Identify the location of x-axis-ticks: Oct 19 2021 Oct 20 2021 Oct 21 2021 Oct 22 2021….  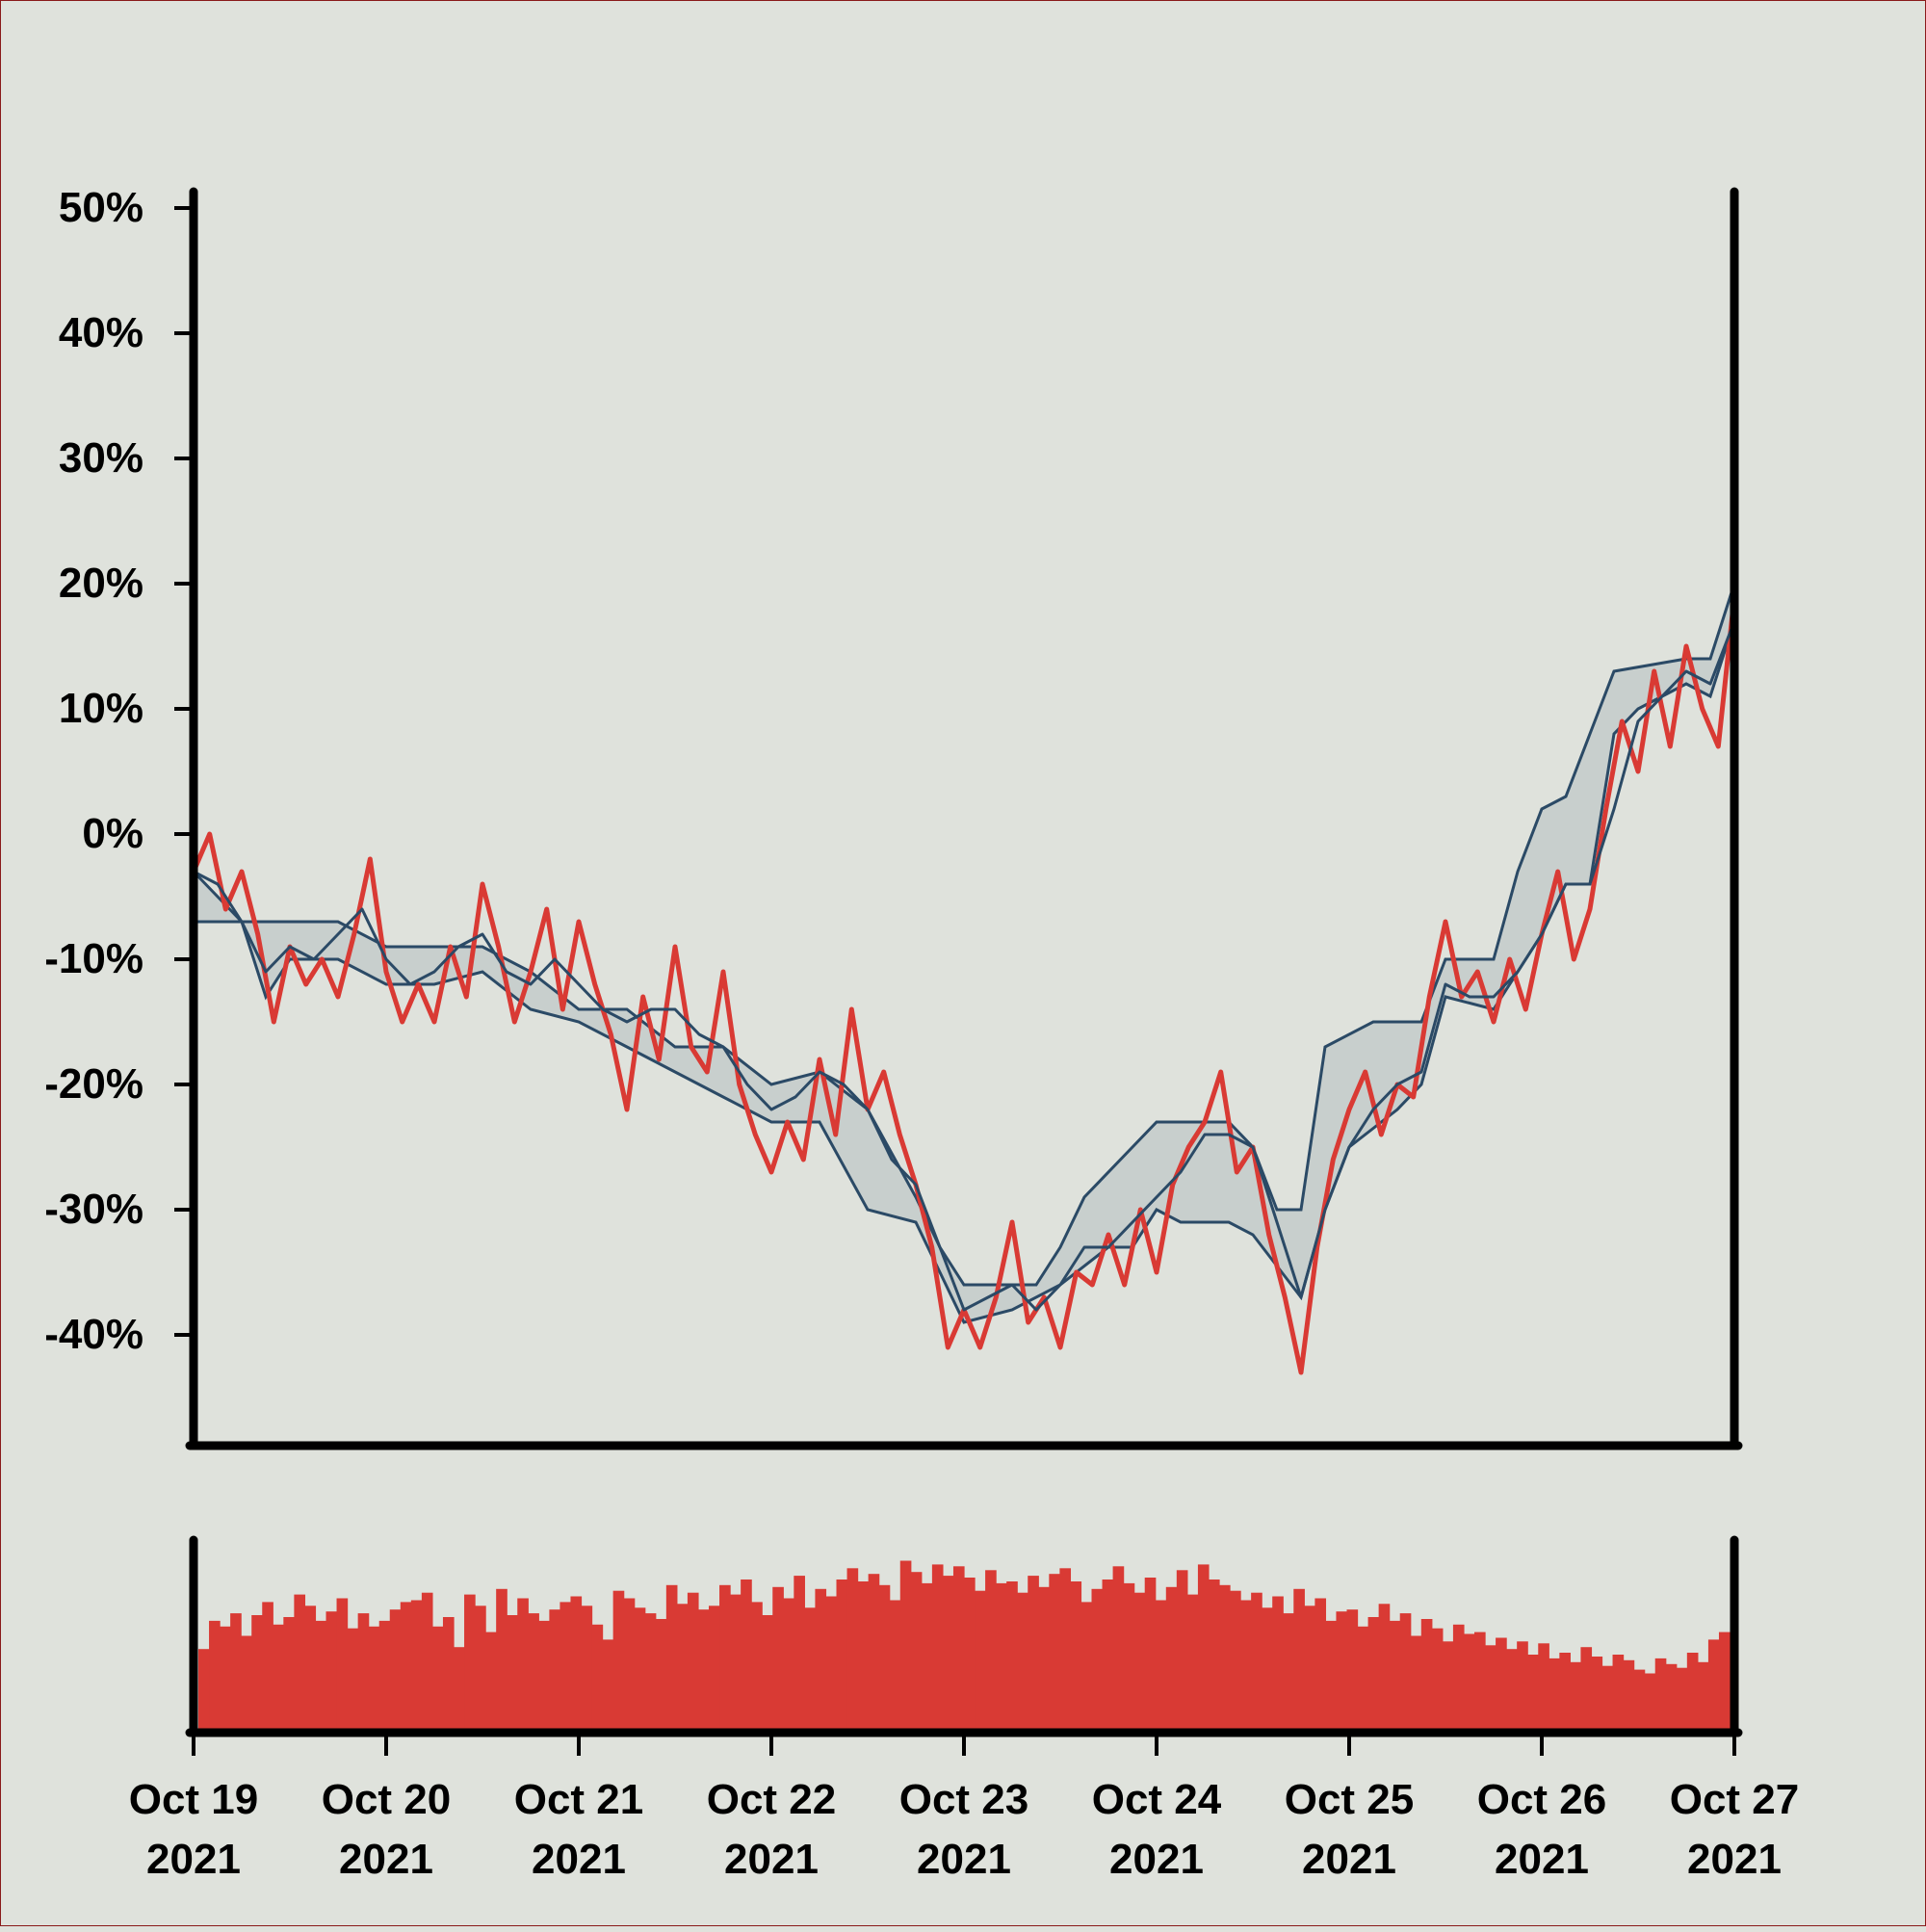
(964, 1808).